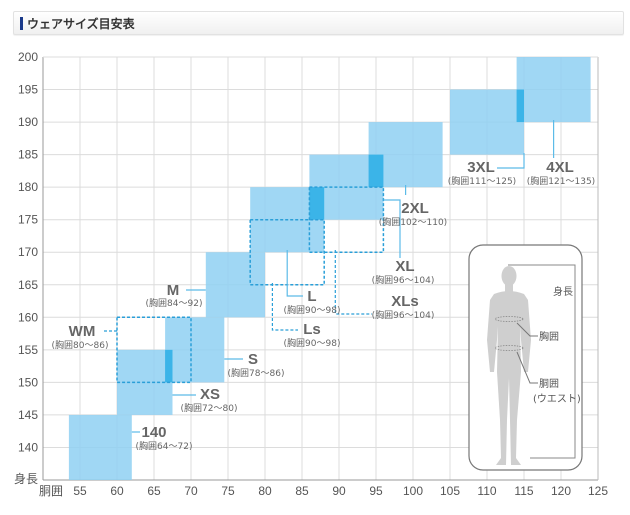 The width and height of the screenshot is (630, 515). Describe the element at coordinates (28, 285) in the screenshot. I see `y-tick-label: 165` at that location.